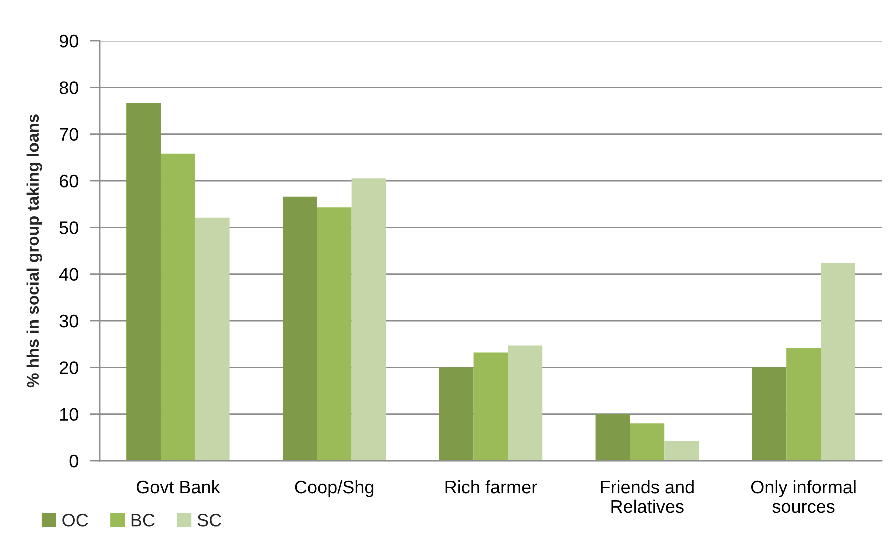 The image size is (889, 542). Describe the element at coordinates (210, 520) in the screenshot. I see `legend-label: SC` at that location.